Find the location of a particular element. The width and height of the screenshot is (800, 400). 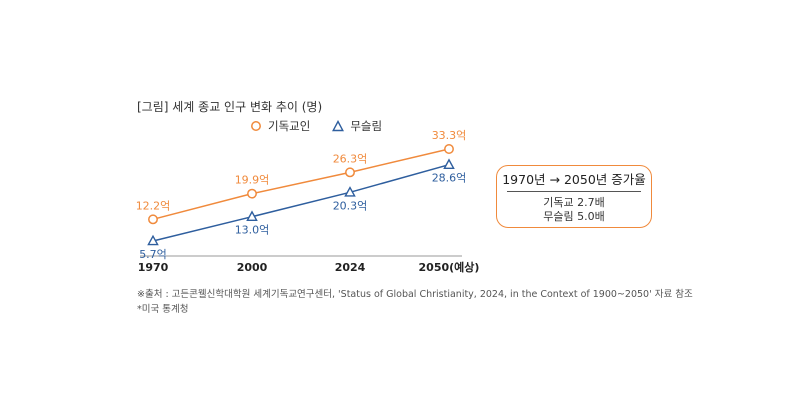

data-label: 13.0억 is located at coordinates (252, 230).